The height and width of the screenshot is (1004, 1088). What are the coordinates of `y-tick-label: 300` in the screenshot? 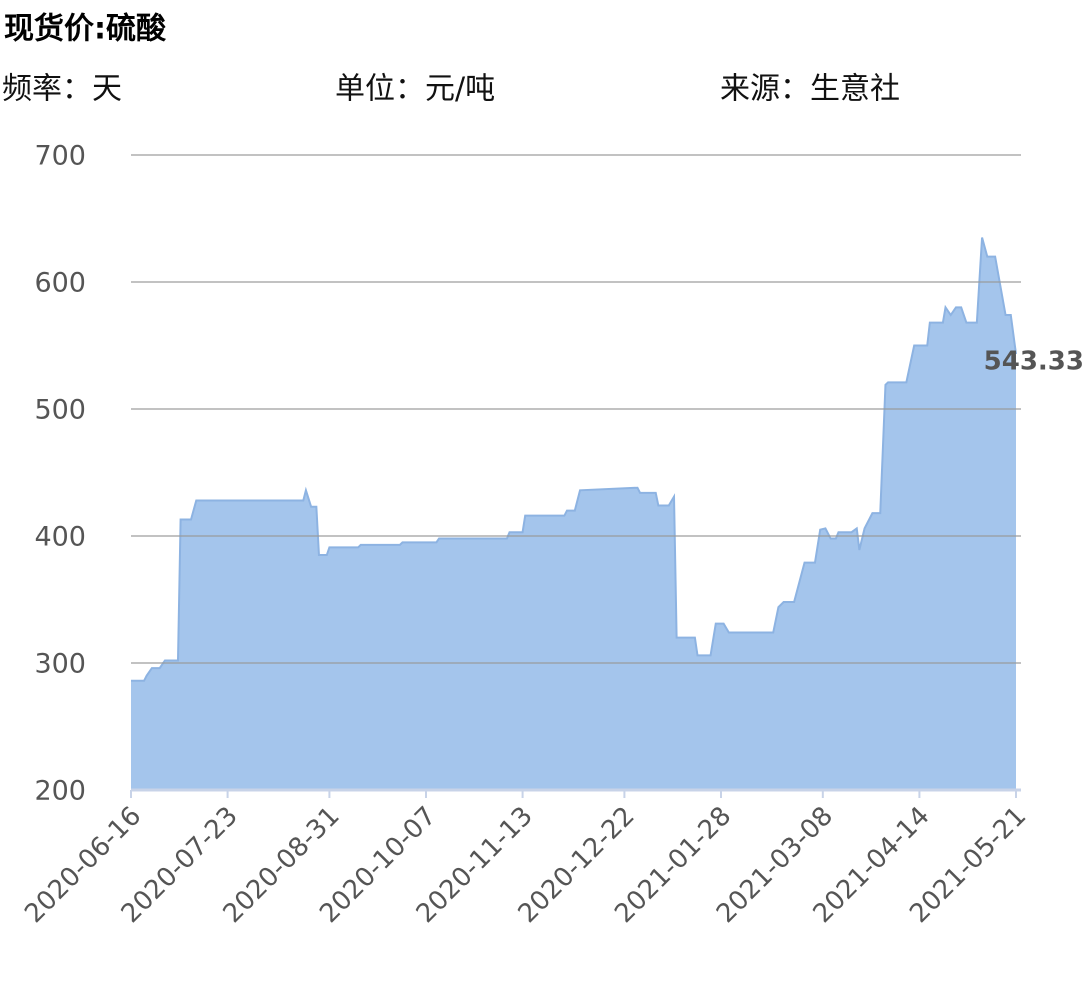 It's located at (60, 664).